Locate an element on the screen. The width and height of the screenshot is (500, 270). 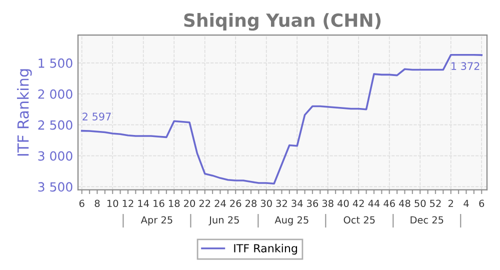
x-tick-label: 44 is located at coordinates (374, 203).